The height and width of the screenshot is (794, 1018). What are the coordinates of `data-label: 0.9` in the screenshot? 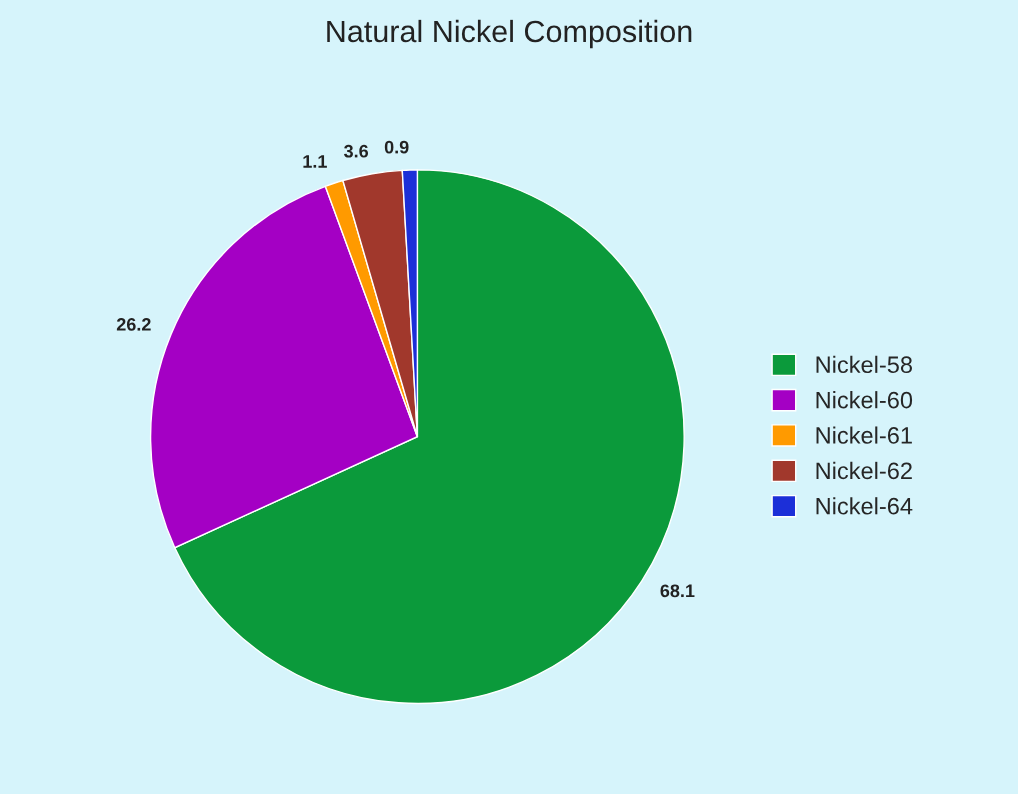 It's located at (396, 147).